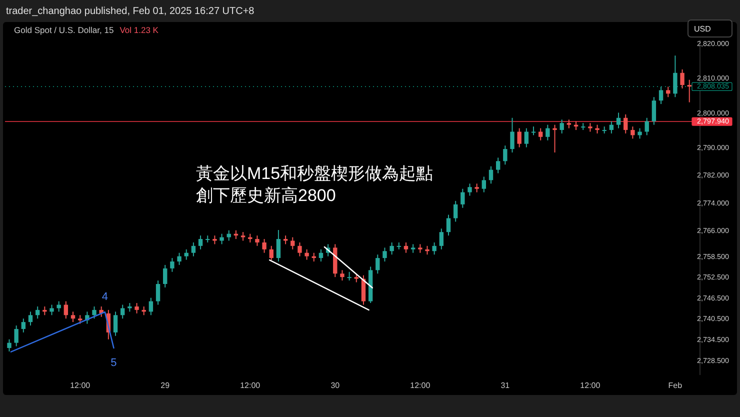 Image resolution: width=740 pixels, height=417 pixels. What do you see at coordinates (64, 30) in the screenshot?
I see `chart-title: Gold Spot / U.S. Dollar, 15` at bounding box center [64, 30].